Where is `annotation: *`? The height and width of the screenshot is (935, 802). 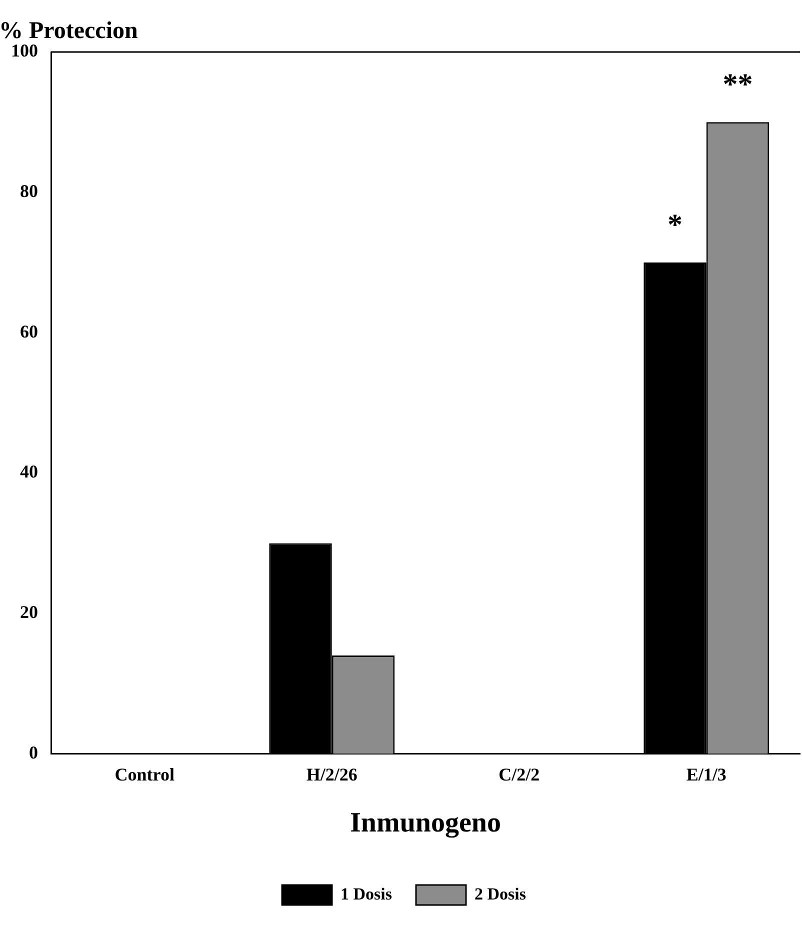 annotation: * is located at coordinates (675, 225).